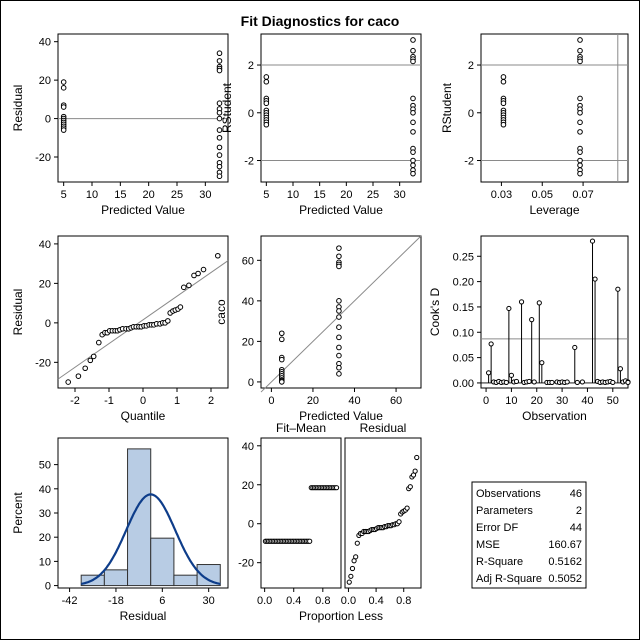 Image resolution: width=640 pixels, height=640 pixels. What do you see at coordinates (109, 401) in the screenshot?
I see `x-tick-label: -1` at bounding box center [109, 401].